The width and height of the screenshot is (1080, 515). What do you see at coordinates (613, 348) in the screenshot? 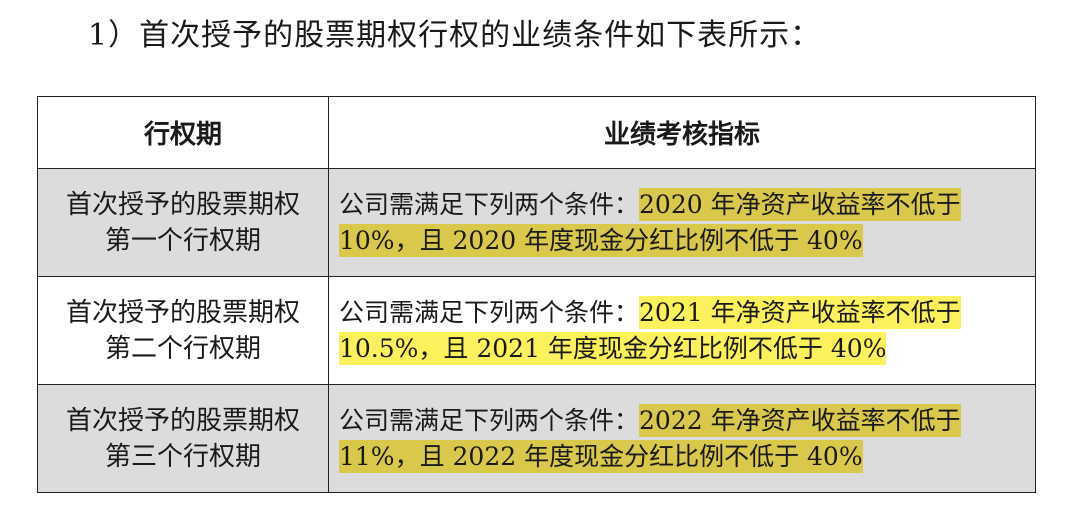
I see `highlighted-condition-line-2: 10.5%，且 2021 年度现金分红比例不低于 40%` at bounding box center [613, 348].